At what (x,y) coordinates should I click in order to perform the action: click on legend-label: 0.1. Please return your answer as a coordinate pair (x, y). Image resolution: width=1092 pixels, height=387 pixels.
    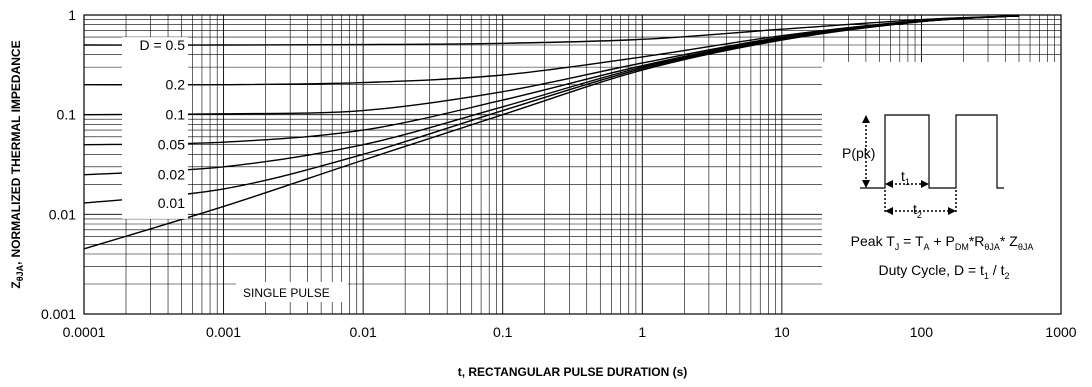
    Looking at the image, I should click on (176, 115).